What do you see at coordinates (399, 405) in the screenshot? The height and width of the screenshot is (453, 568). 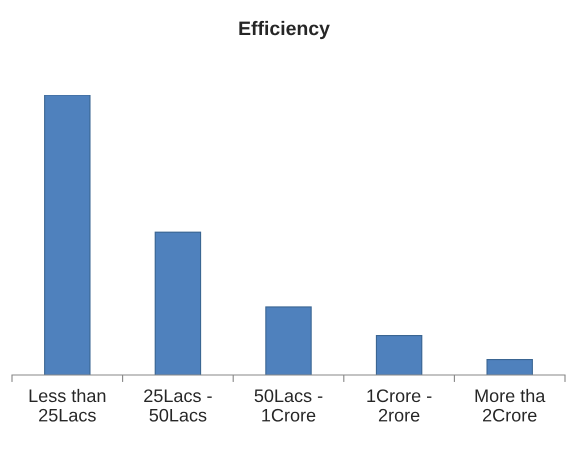 I see `x-tick-label: 1Crore - 2rore` at bounding box center [399, 405].